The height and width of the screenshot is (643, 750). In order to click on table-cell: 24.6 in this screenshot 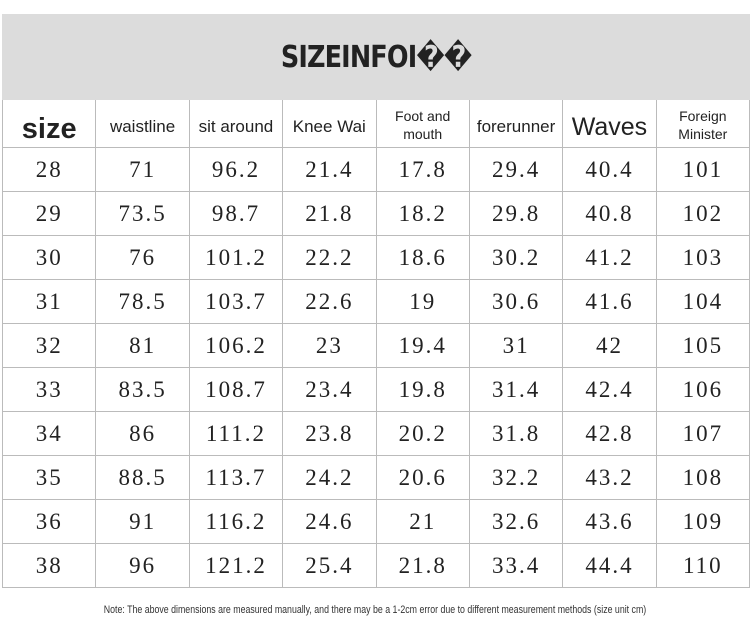, I will do `click(330, 522)`.